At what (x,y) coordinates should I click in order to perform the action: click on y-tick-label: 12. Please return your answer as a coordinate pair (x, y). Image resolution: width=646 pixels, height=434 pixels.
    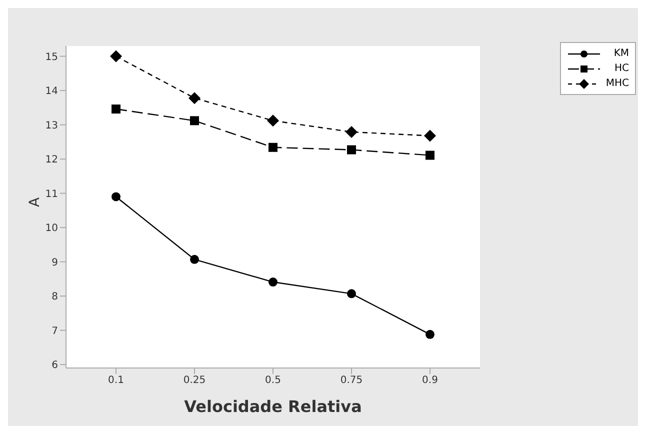
    Looking at the image, I should click on (51, 160).